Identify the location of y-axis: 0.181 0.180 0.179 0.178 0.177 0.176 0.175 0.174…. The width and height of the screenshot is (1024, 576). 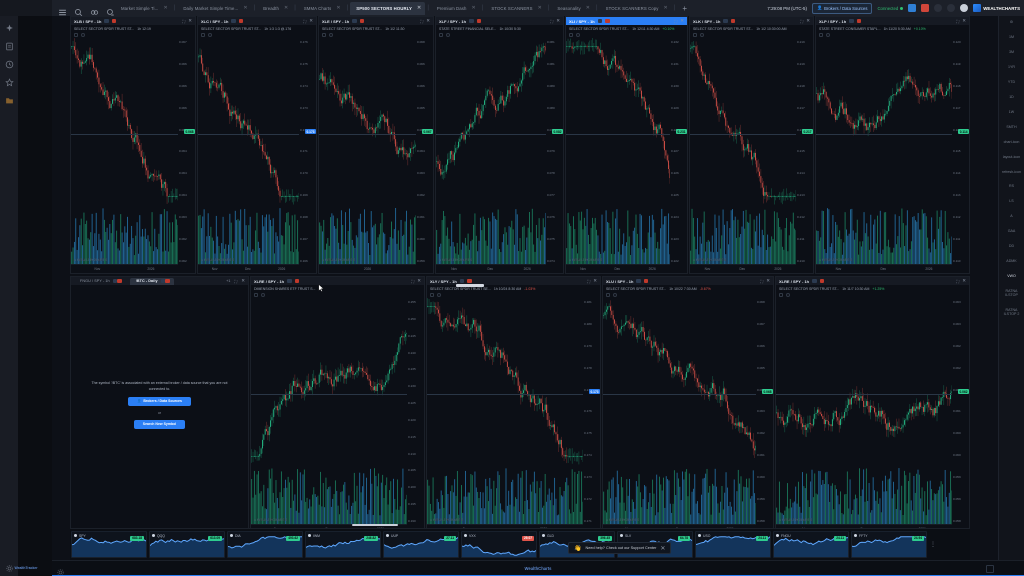
(591, 415).